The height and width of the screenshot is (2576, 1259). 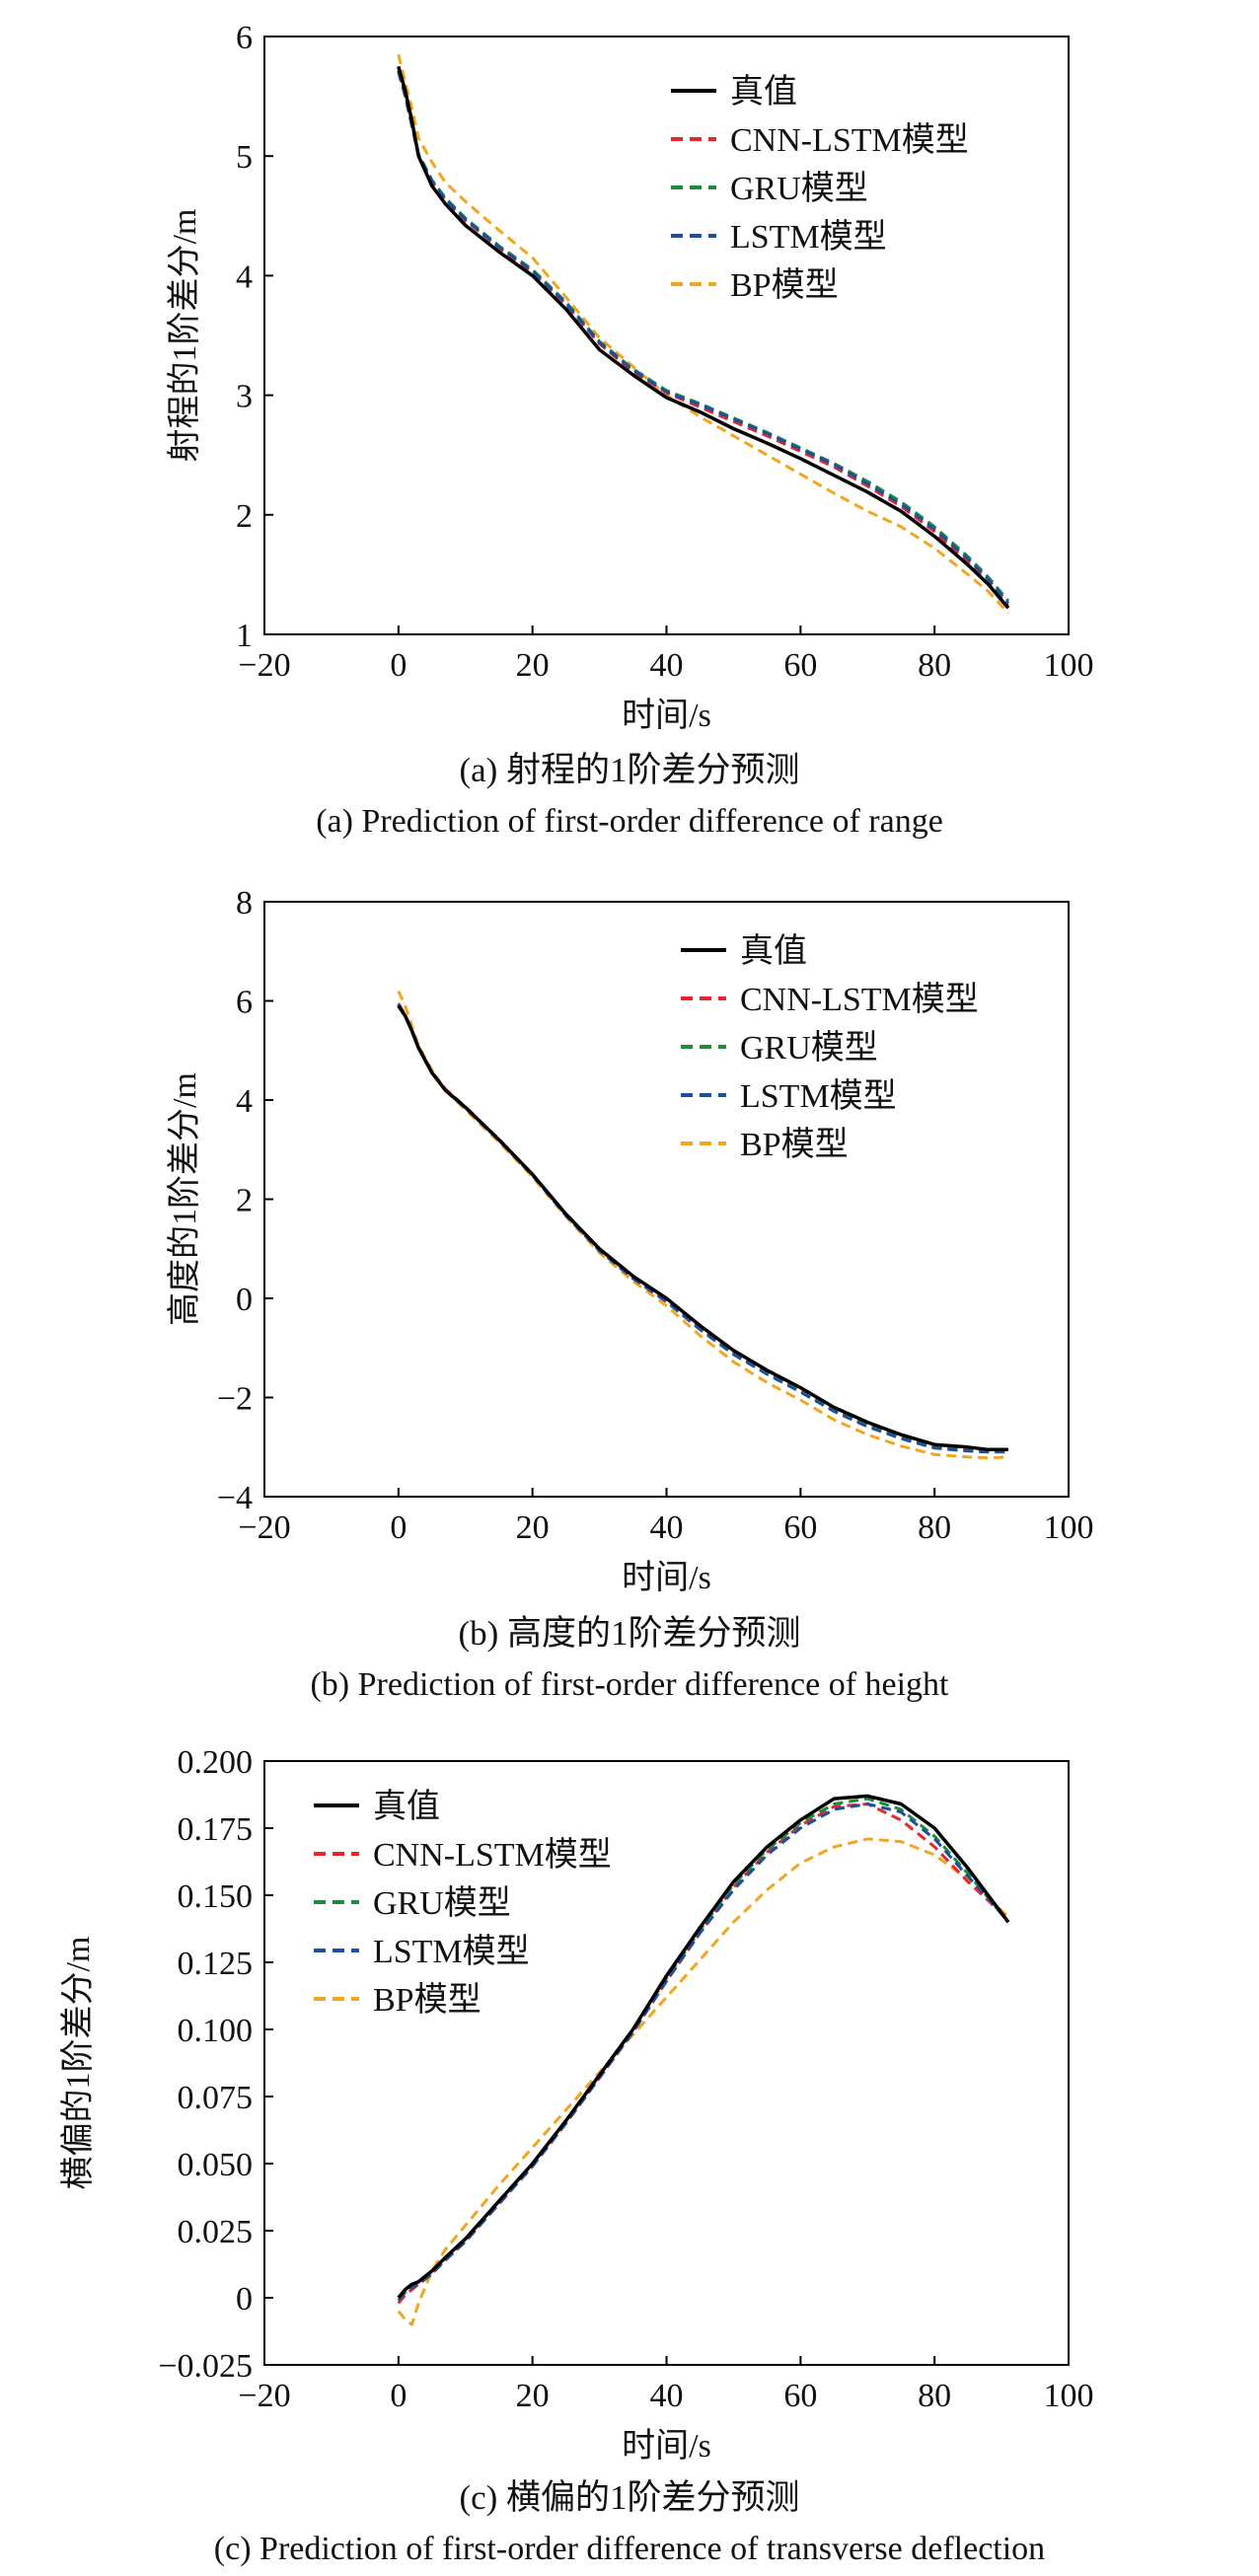 What do you see at coordinates (205, 2366) in the screenshot?
I see `y-tick-label: −0.025` at bounding box center [205, 2366].